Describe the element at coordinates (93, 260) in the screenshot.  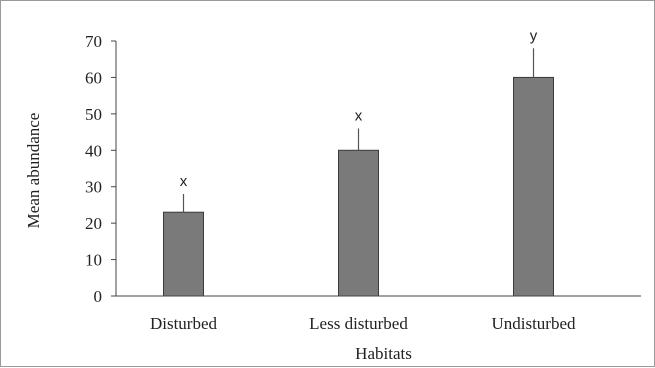
I see `y-tick-label: 10` at that location.